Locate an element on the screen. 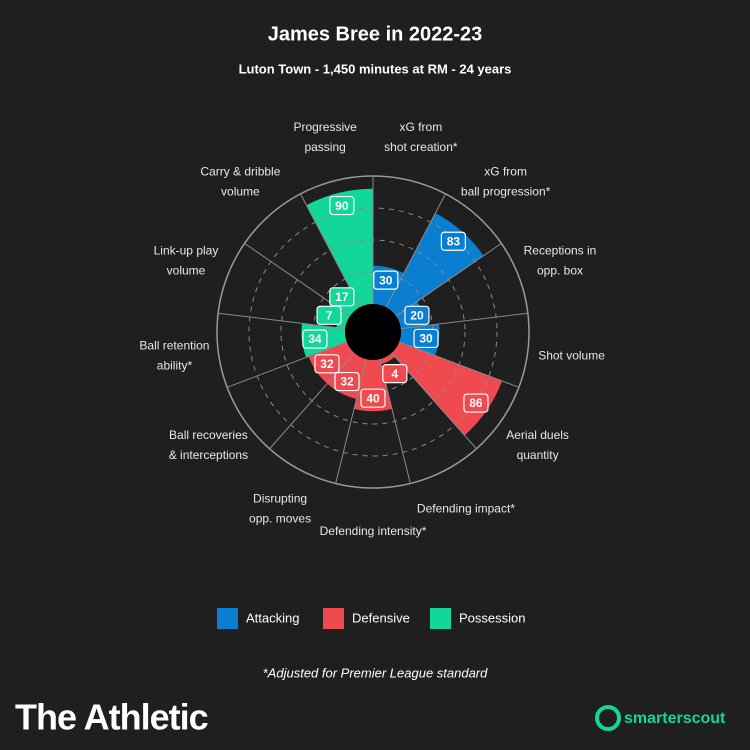 This screenshot has height=750, width=750. value-label: 90 is located at coordinates (342, 206).